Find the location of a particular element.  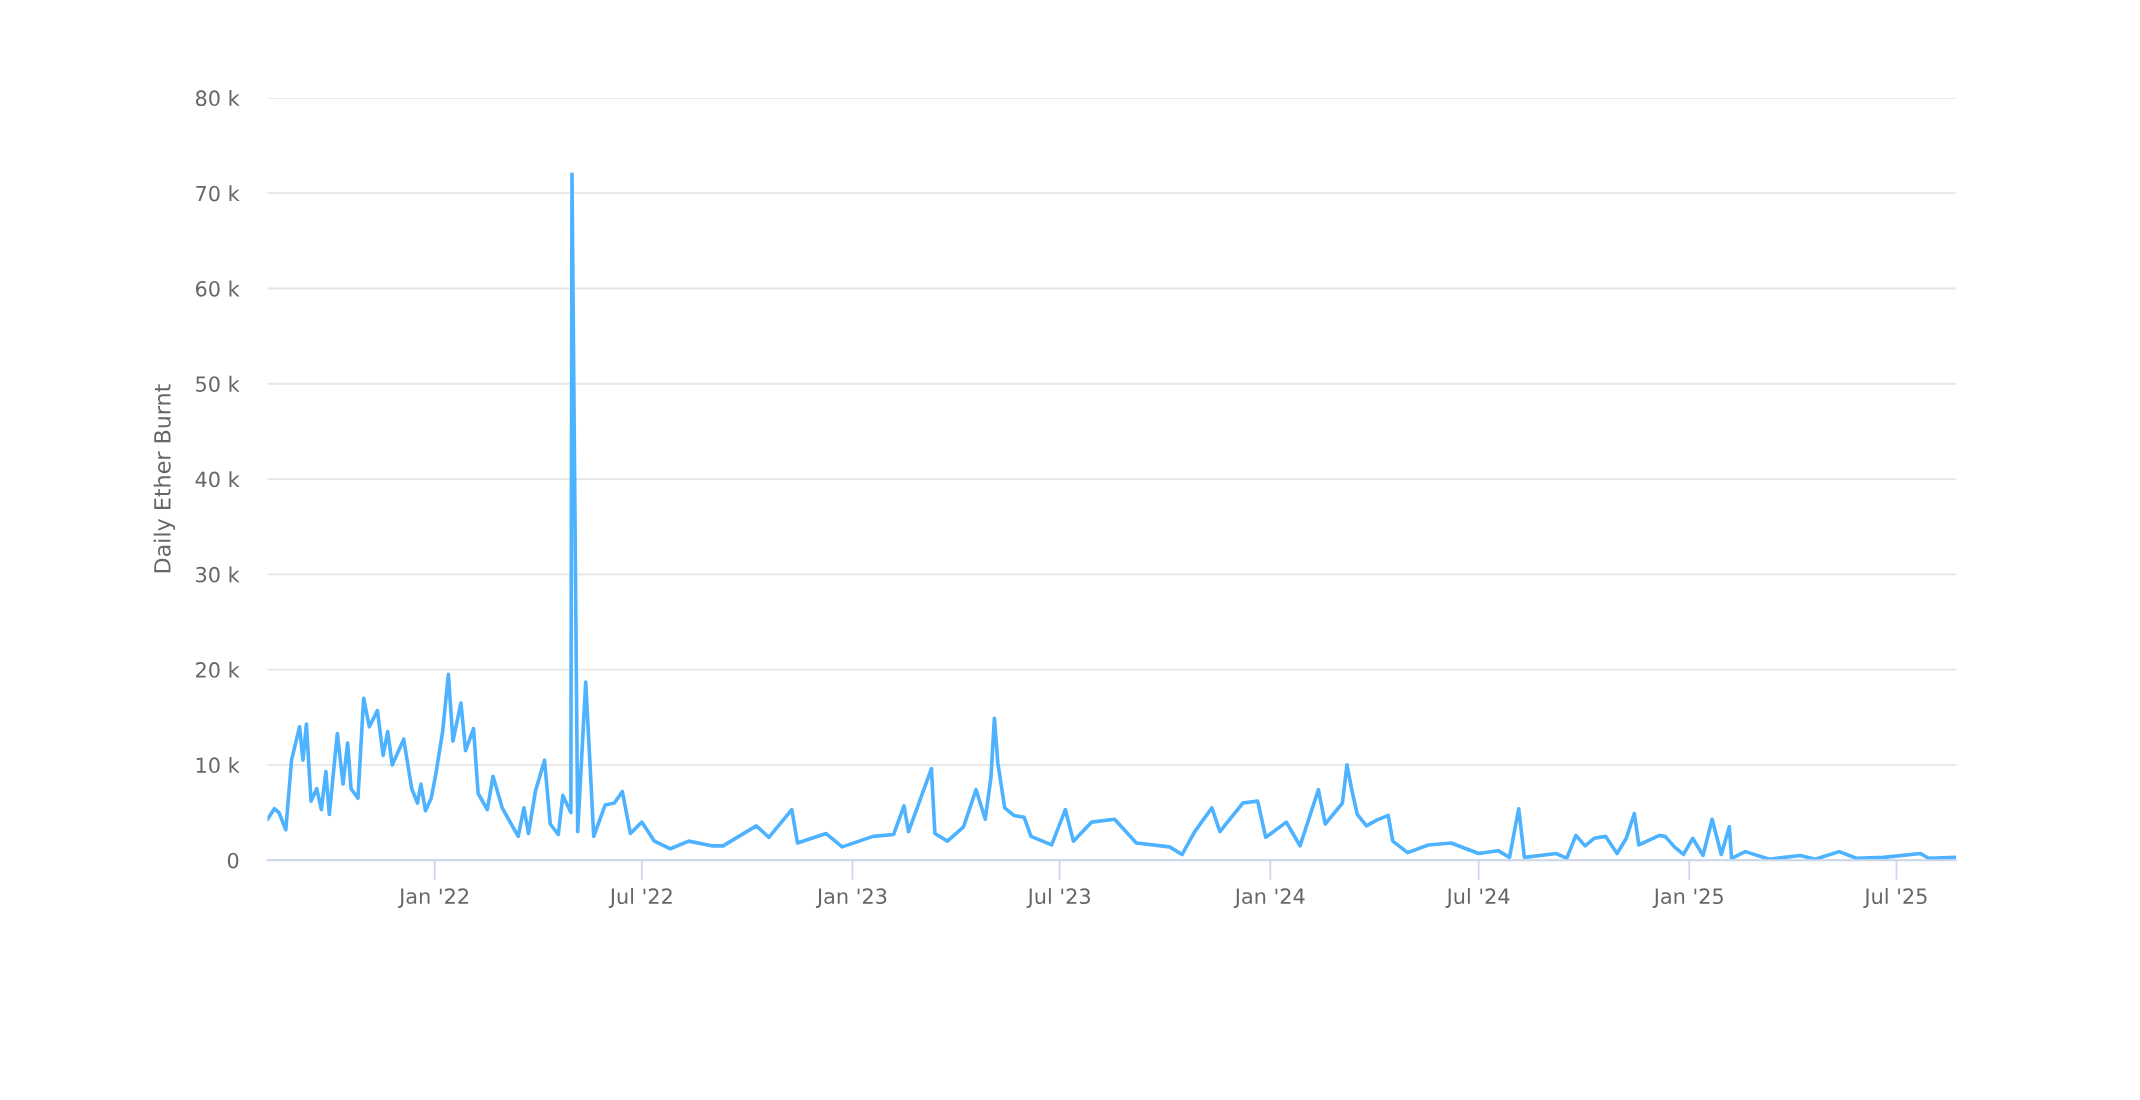

x-tick-label: Jul '22 is located at coordinates (640, 897).